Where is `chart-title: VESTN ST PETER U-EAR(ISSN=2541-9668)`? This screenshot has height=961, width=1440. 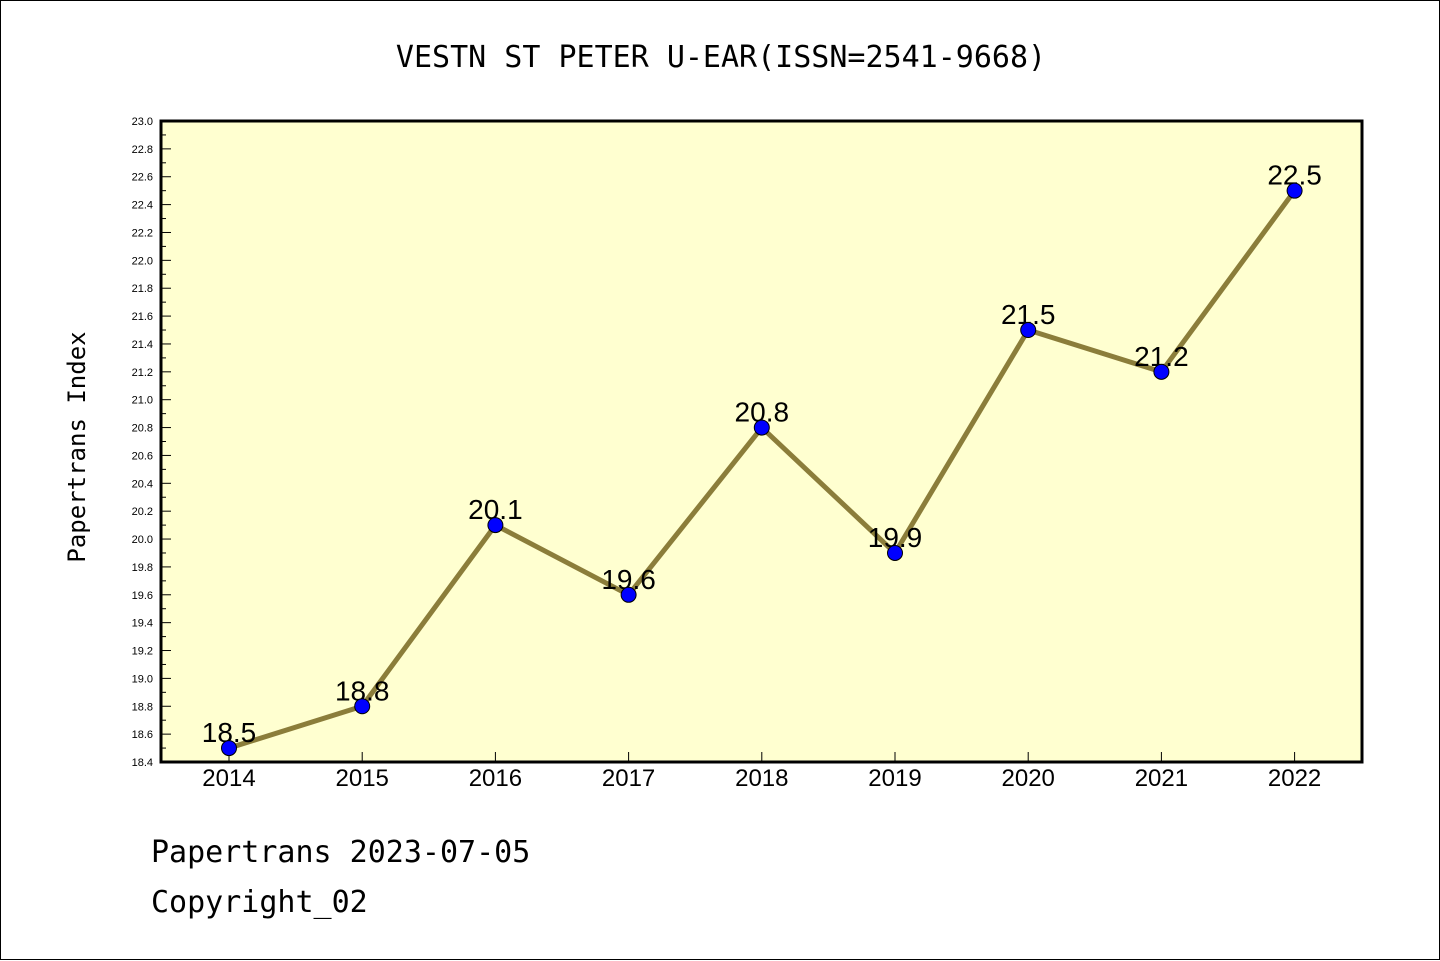 chart-title: VESTN ST PETER U-EAR(ISSN=2541-9668) is located at coordinates (721, 57).